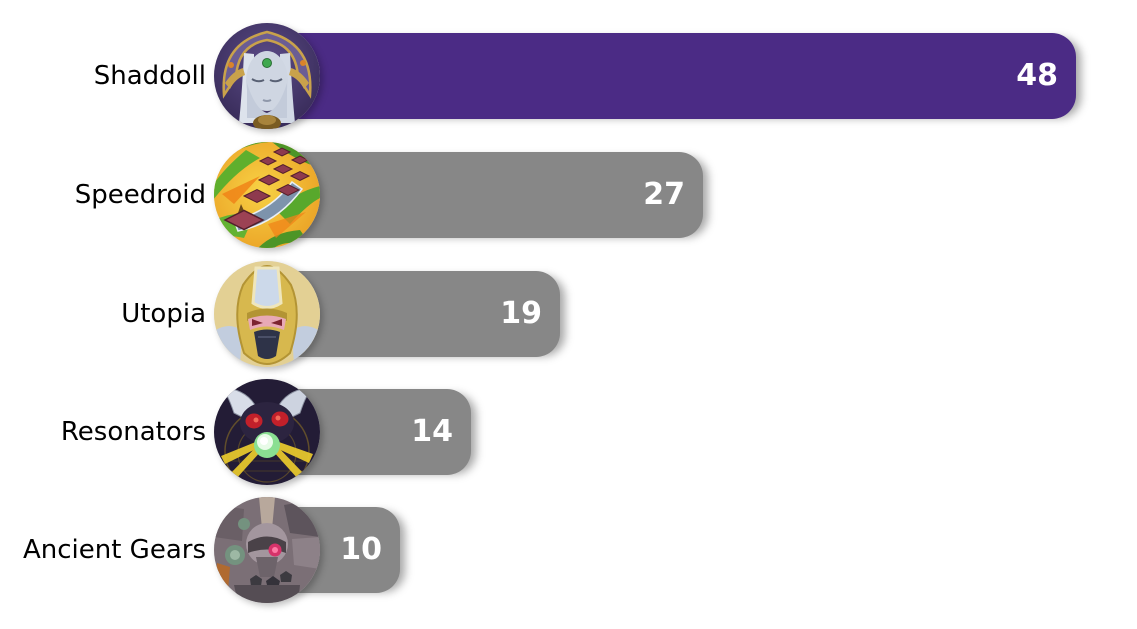 The height and width of the screenshot is (629, 1137). Describe the element at coordinates (149, 76) in the screenshot. I see `category-label-shaddoll: Shaddoll` at that location.